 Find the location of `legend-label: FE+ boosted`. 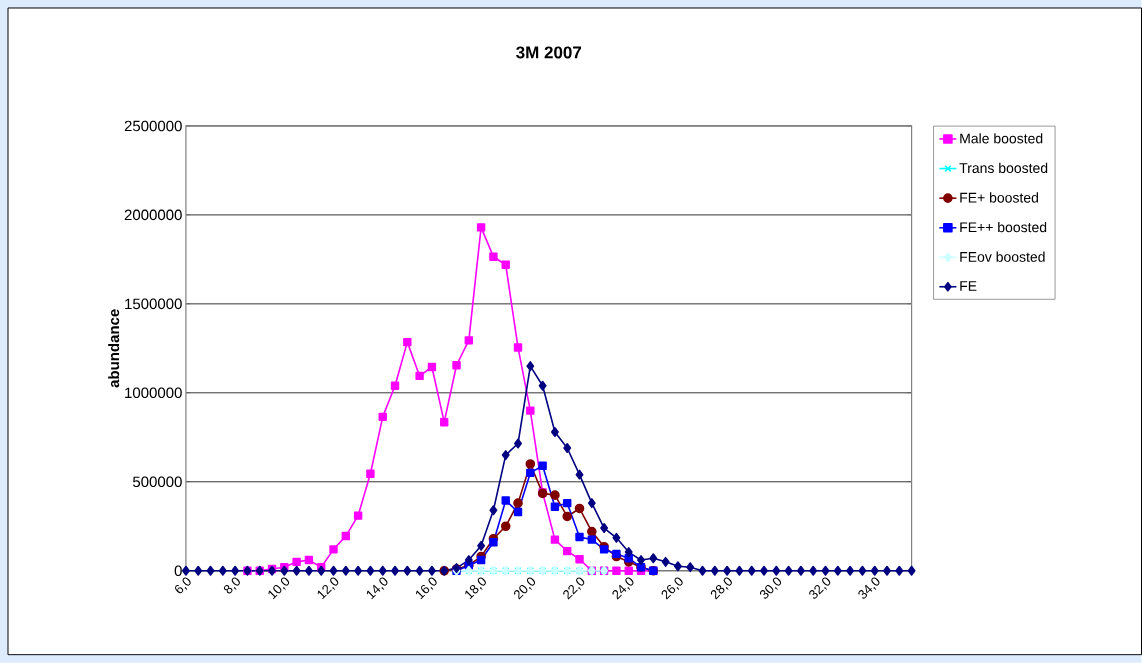

legend-label: FE+ boosted is located at coordinates (999, 197).